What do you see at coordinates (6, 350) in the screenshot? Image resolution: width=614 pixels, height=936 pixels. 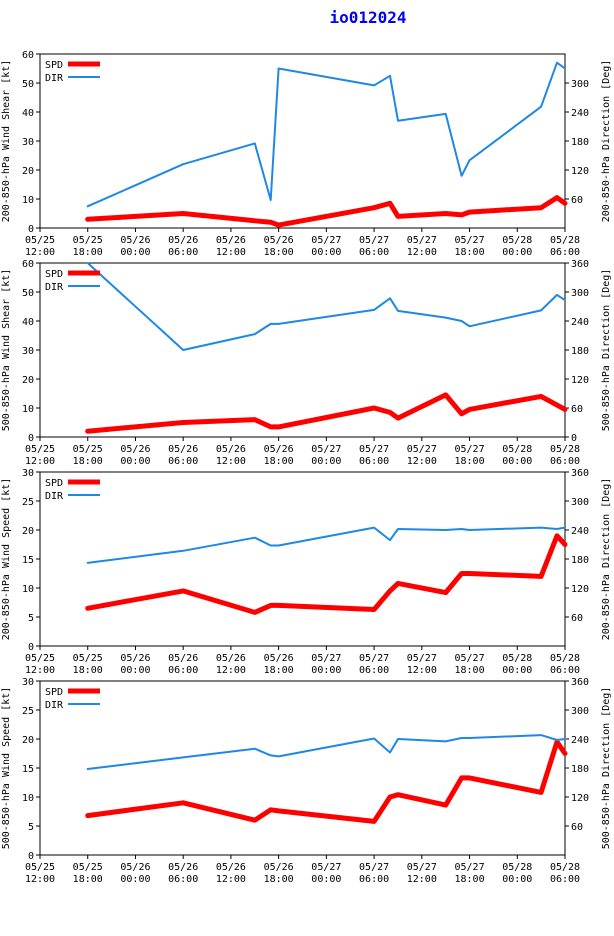 I see `y-axis-label: 500-850-hPa Wind Shear [kt]` at bounding box center [6, 350].